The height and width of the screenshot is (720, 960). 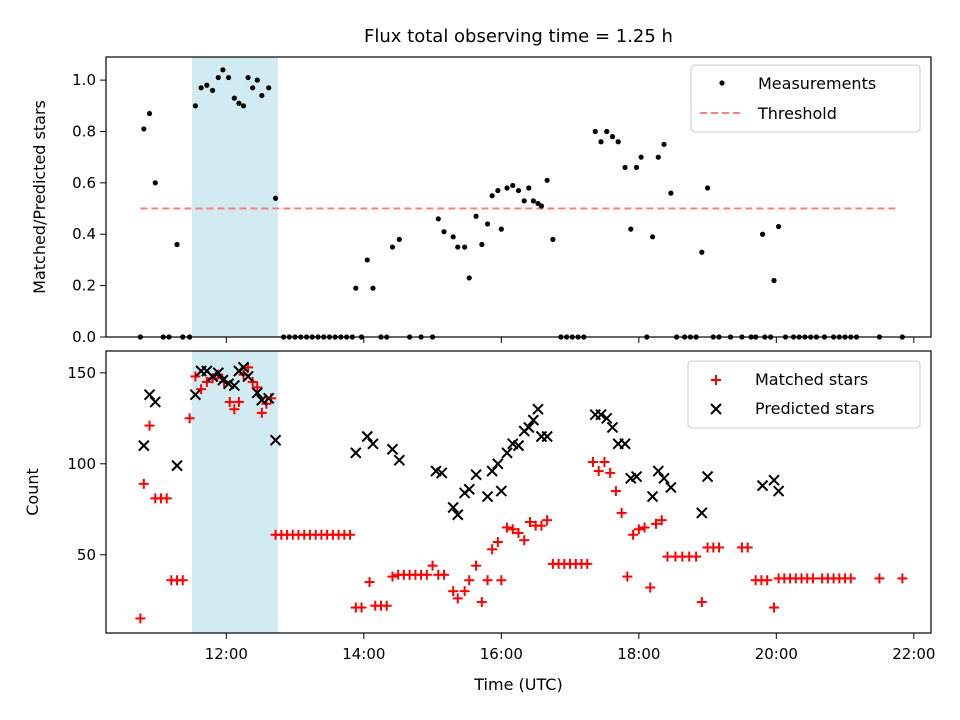 What do you see at coordinates (501, 654) in the screenshot?
I see `x-tick-label: 16:00` at bounding box center [501, 654].